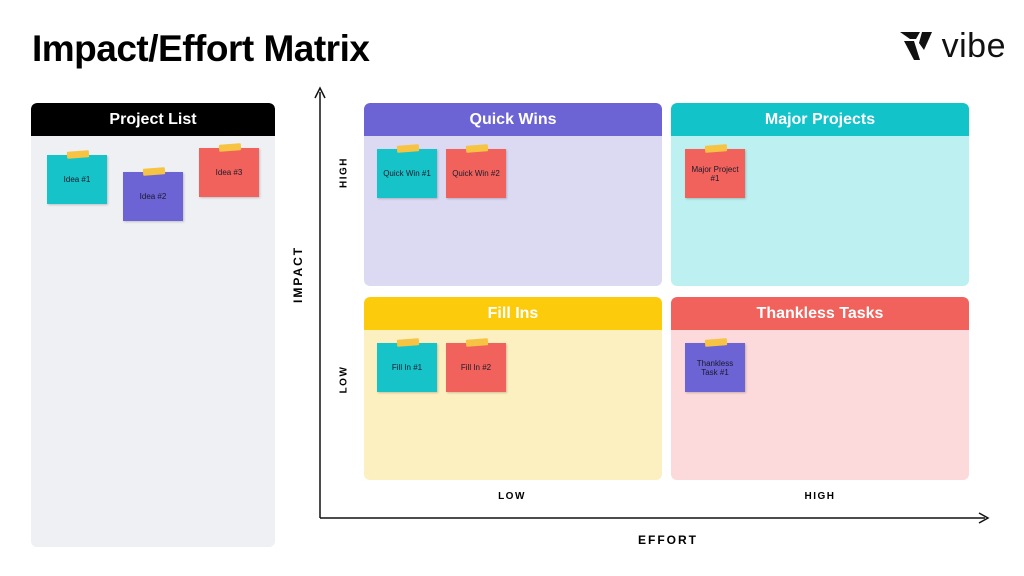 The width and height of the screenshot is (1024, 576). I want to click on sticky-note-label: Idea #2, so click(153, 196).